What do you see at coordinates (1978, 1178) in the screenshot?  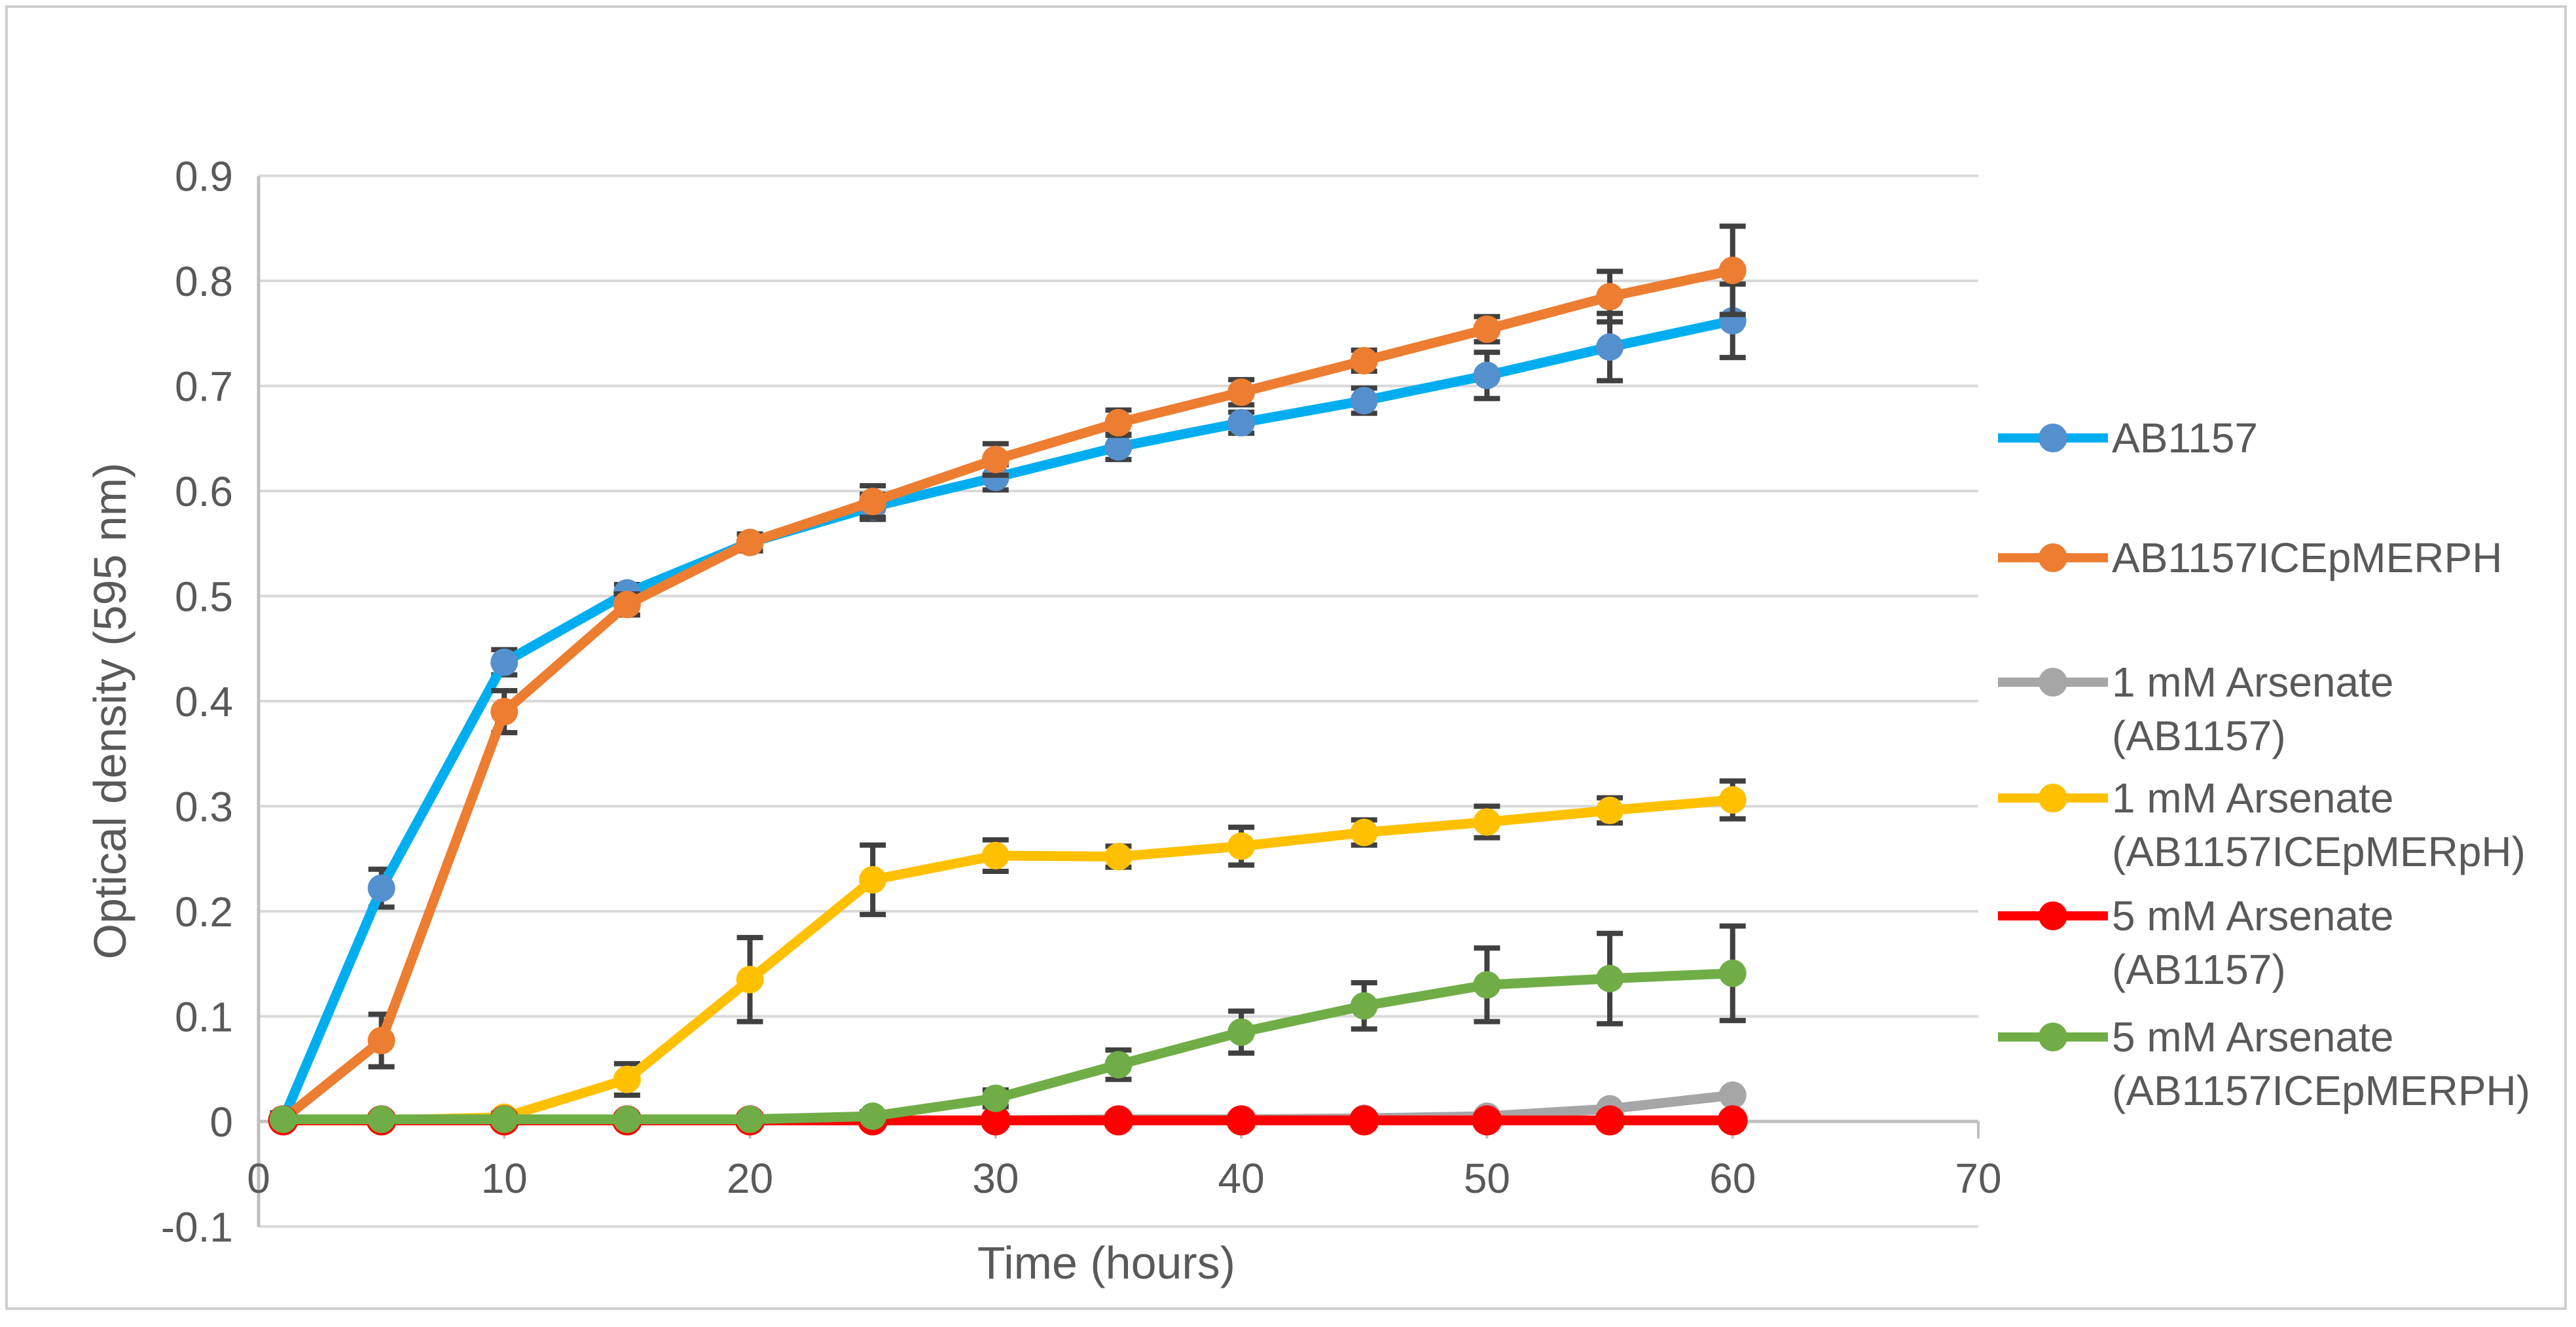 I see `x-tick-label: 70` at bounding box center [1978, 1178].